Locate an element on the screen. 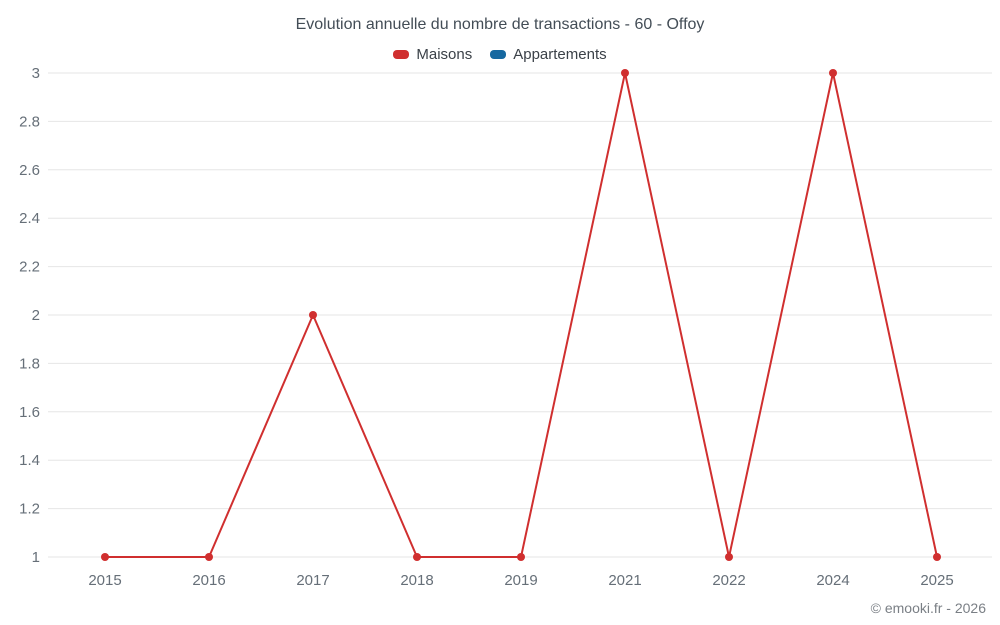 The width and height of the screenshot is (1000, 625). y-axis-label: 1.6 is located at coordinates (29, 412).